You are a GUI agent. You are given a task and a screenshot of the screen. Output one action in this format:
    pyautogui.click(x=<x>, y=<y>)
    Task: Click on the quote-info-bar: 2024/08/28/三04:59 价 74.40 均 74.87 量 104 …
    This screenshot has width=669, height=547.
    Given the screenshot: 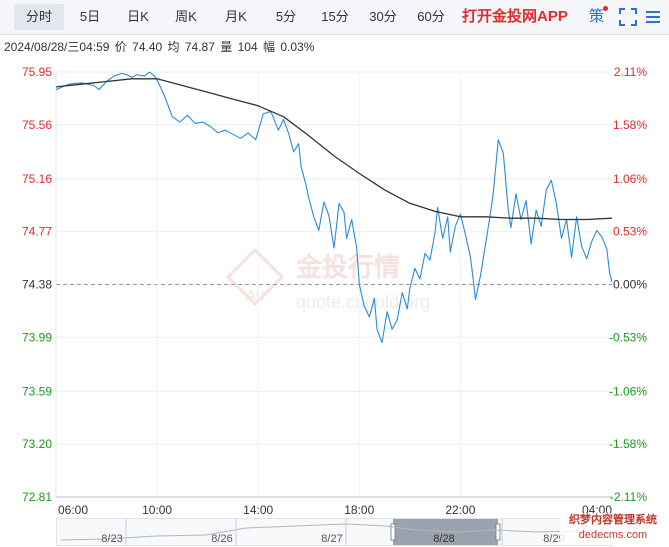 What is the action you would take?
    pyautogui.click(x=160, y=46)
    